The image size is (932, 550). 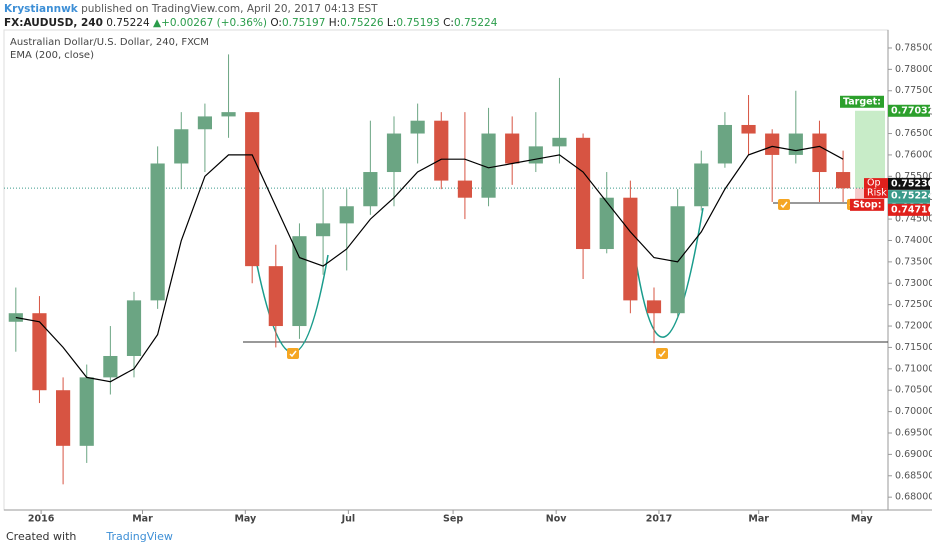 I want to click on y-tick-label: 0.77500, so click(x=913, y=90).